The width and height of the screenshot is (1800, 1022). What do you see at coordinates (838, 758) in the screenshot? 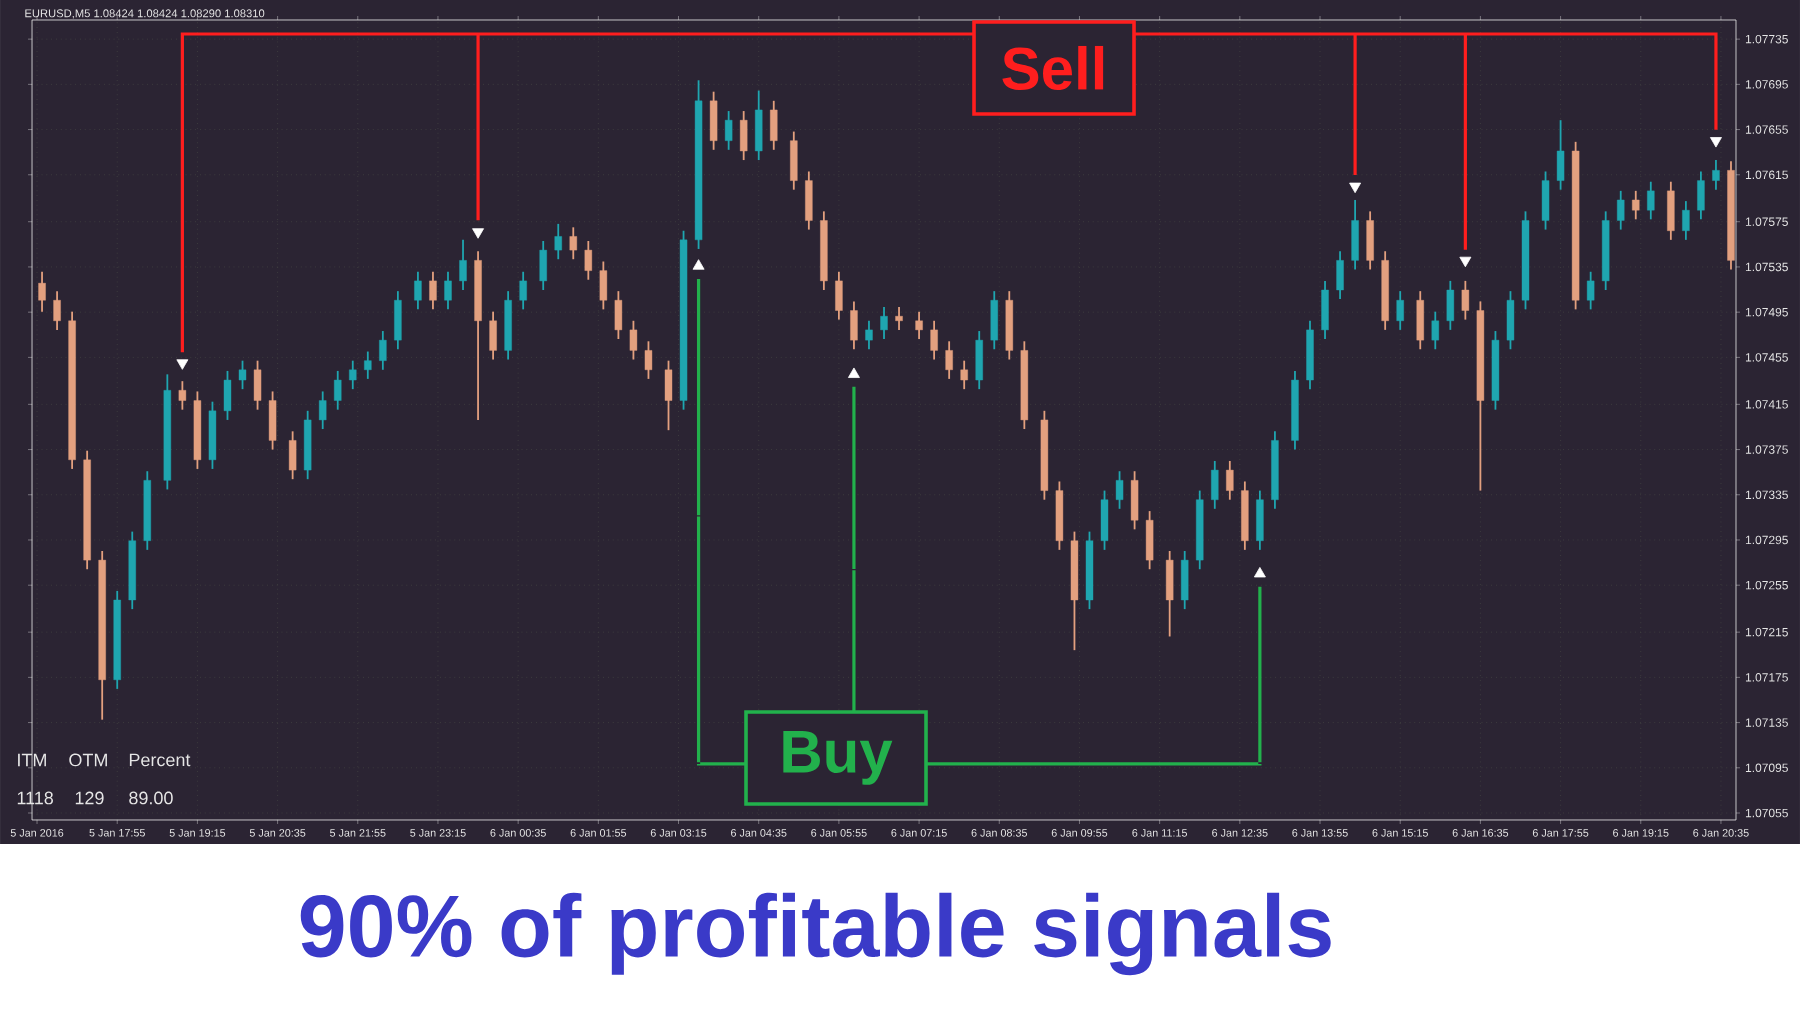
I see `annotation: Buy` at bounding box center [838, 758].